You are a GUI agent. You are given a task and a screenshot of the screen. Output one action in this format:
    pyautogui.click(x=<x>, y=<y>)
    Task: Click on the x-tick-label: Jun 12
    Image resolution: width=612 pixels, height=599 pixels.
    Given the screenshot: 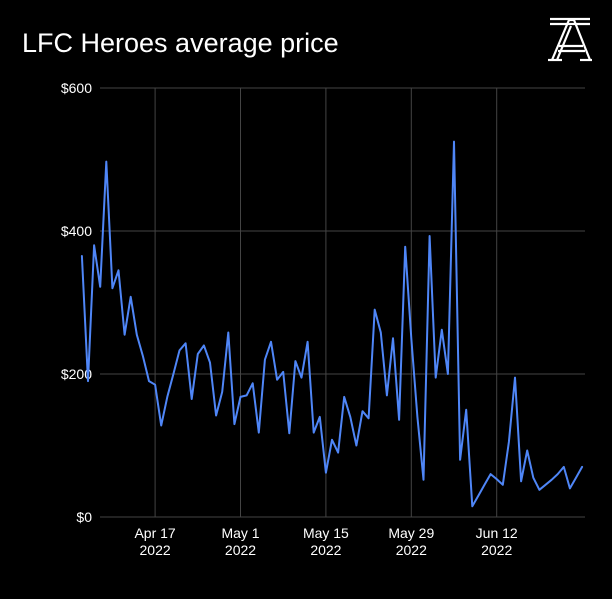 What is the action you would take?
    pyautogui.click(x=497, y=533)
    